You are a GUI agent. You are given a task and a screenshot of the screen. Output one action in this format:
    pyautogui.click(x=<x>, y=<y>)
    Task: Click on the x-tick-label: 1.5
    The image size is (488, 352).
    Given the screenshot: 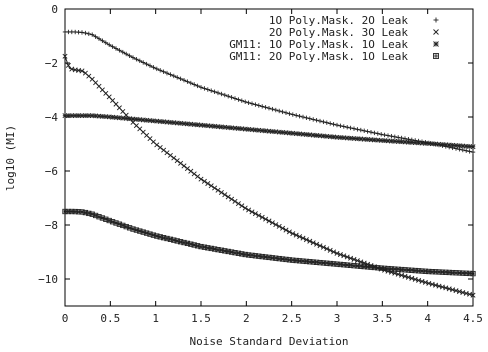 What is the action you would take?
    pyautogui.click(x=201, y=318)
    